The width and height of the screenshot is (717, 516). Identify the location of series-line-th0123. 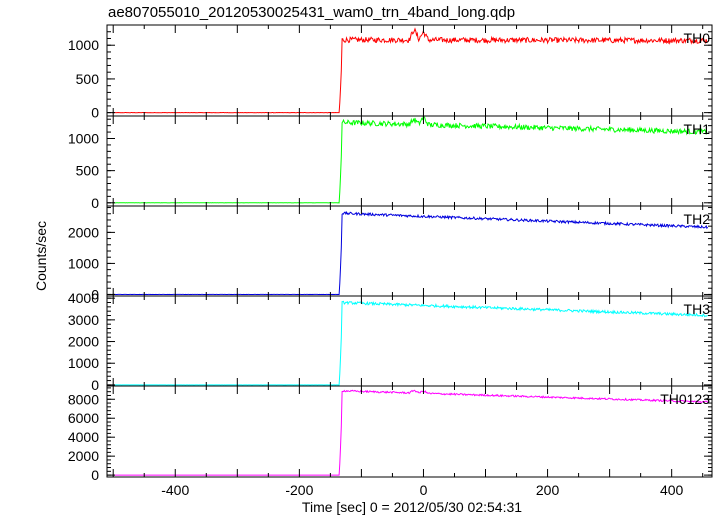
(410, 432).